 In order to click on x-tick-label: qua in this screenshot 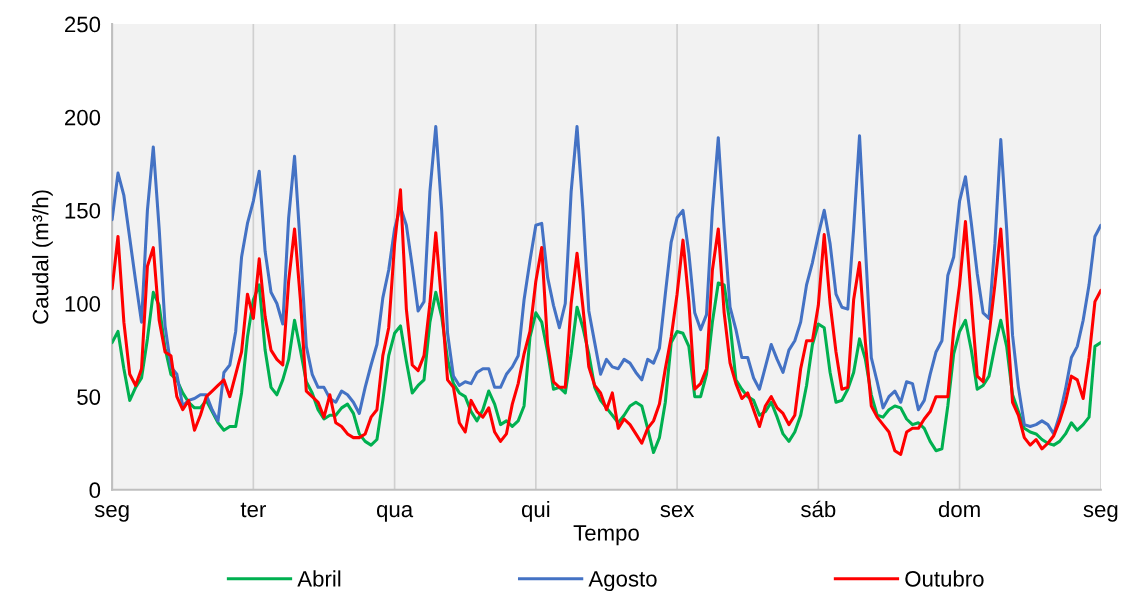, I will do `click(395, 513)`.